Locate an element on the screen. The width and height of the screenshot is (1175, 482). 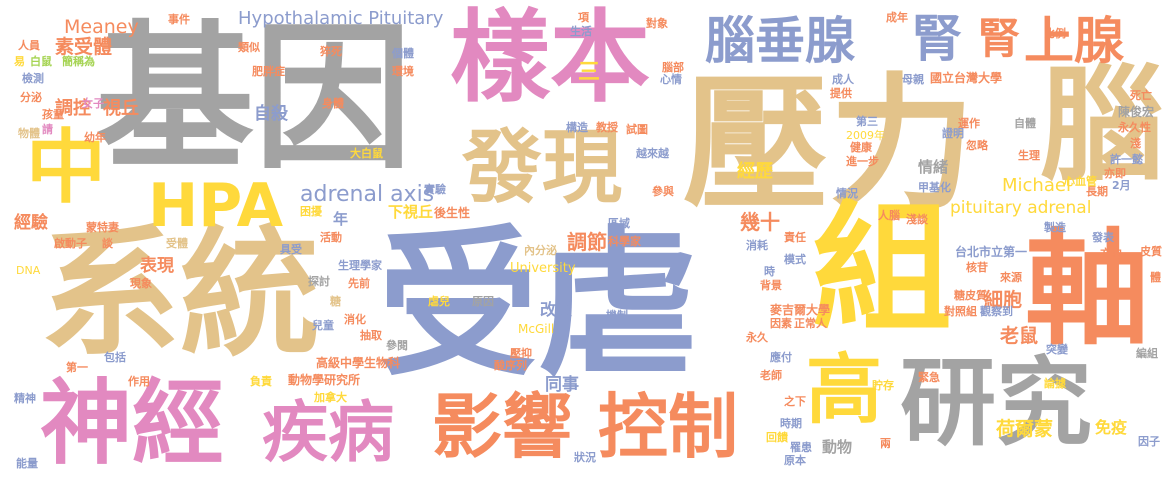
word-younian: 幼年 is located at coordinates (95, 137).